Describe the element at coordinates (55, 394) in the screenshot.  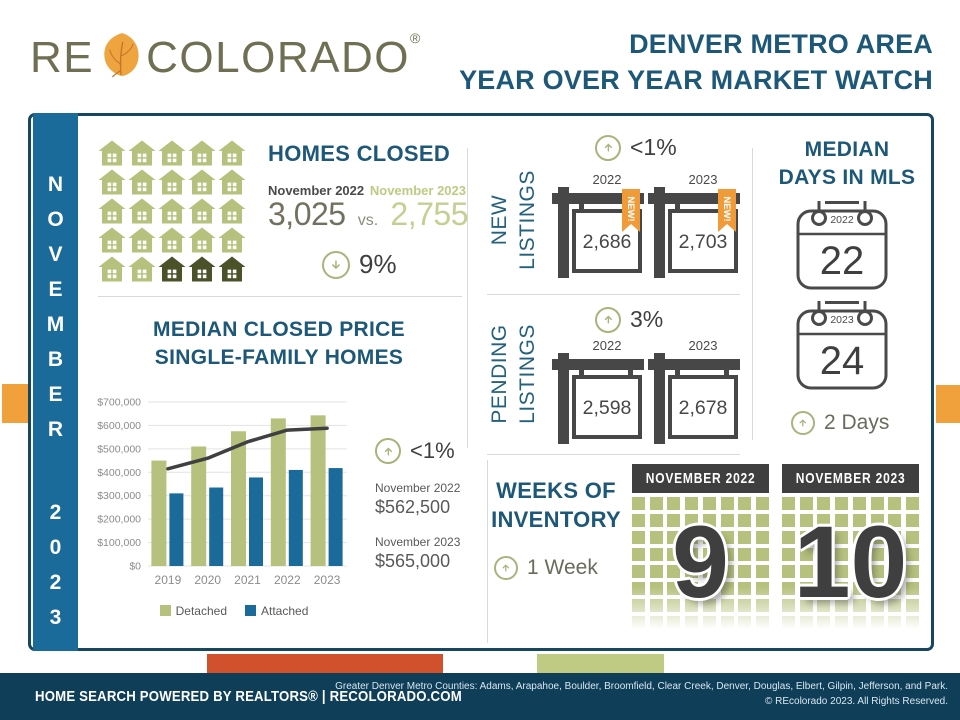
I see `sidebar-letter: E` at that location.